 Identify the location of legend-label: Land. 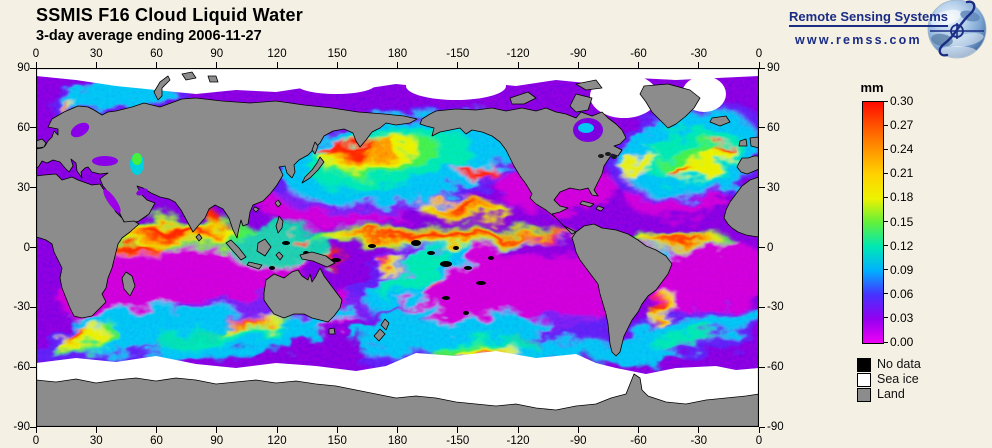
(891, 394).